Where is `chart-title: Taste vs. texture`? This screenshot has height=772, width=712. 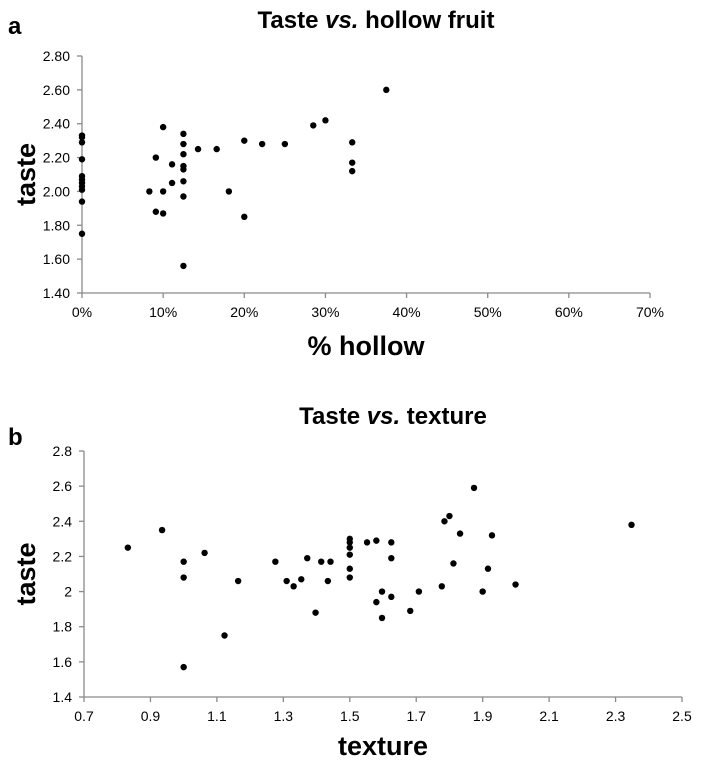 chart-title: Taste vs. texture is located at coordinates (393, 416).